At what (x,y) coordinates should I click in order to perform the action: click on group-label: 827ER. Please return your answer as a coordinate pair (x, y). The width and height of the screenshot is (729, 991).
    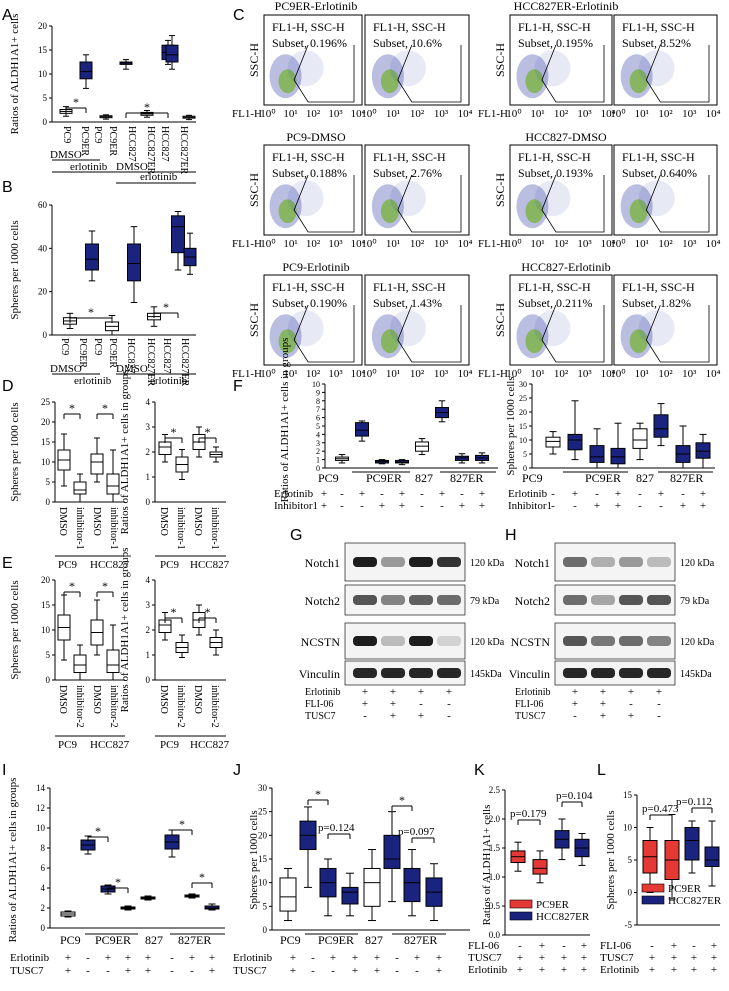
    Looking at the image, I should click on (420, 940).